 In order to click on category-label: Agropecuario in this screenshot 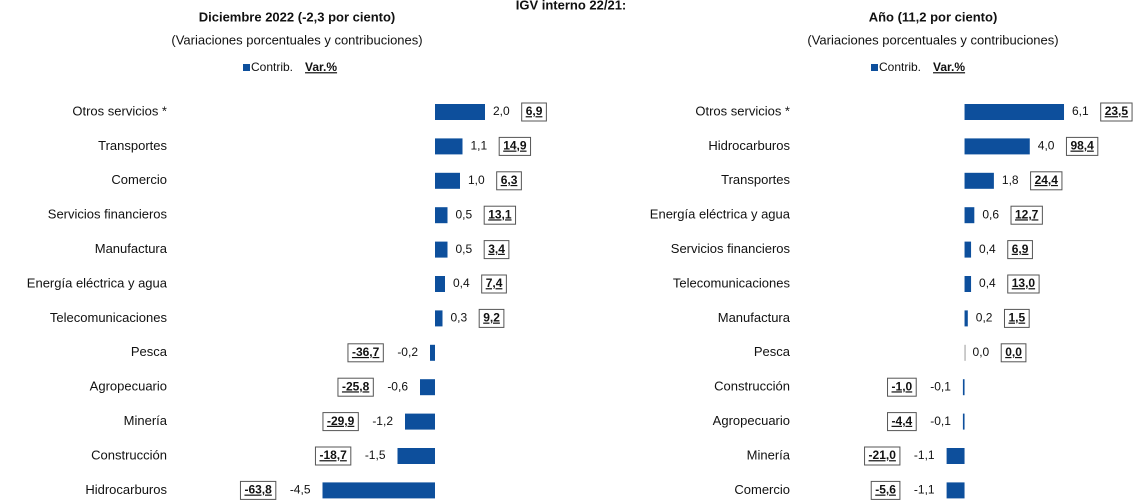, I will do `click(751, 420)`.